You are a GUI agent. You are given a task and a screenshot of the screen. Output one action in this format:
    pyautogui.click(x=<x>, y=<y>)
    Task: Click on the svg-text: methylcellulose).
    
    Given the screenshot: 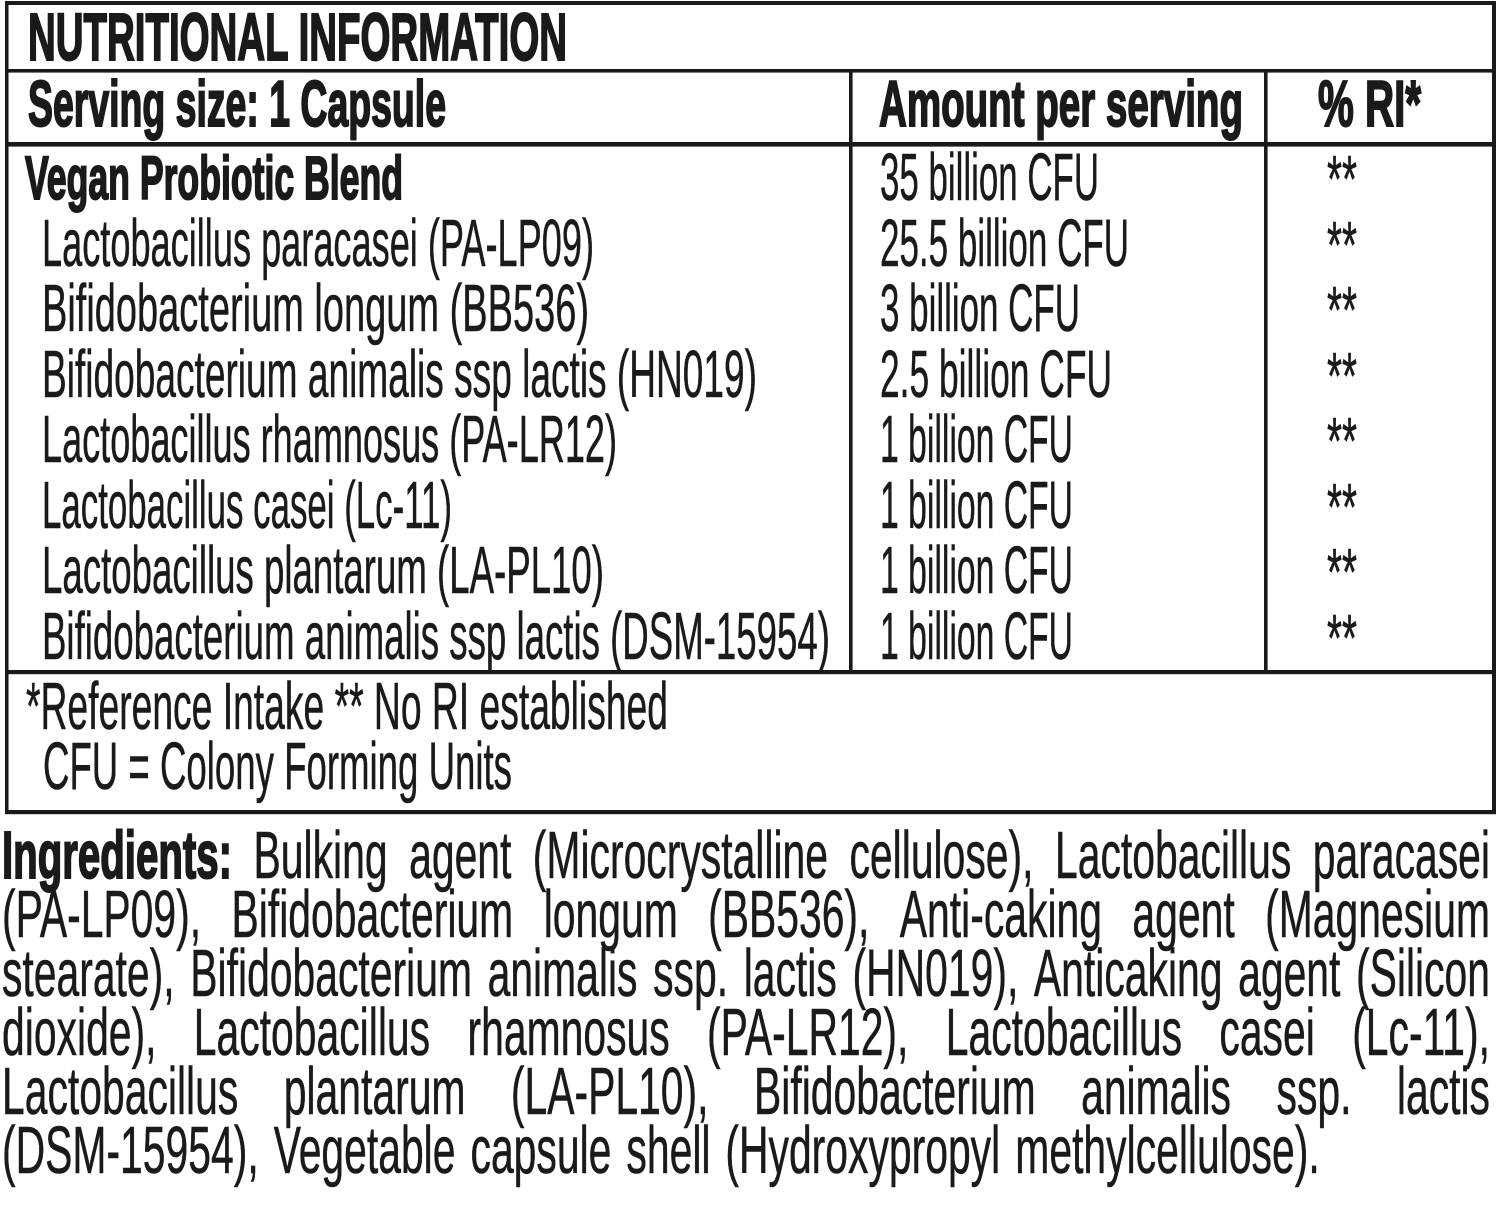 What is the action you would take?
    pyautogui.click(x=1167, y=1150)
    